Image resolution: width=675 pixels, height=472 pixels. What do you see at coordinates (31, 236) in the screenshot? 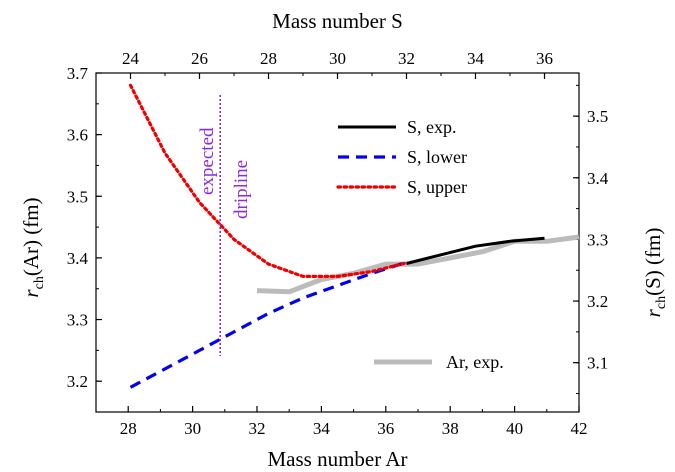
I see `y-left-label-rest: (Ar) (fm)` at bounding box center [31, 236].